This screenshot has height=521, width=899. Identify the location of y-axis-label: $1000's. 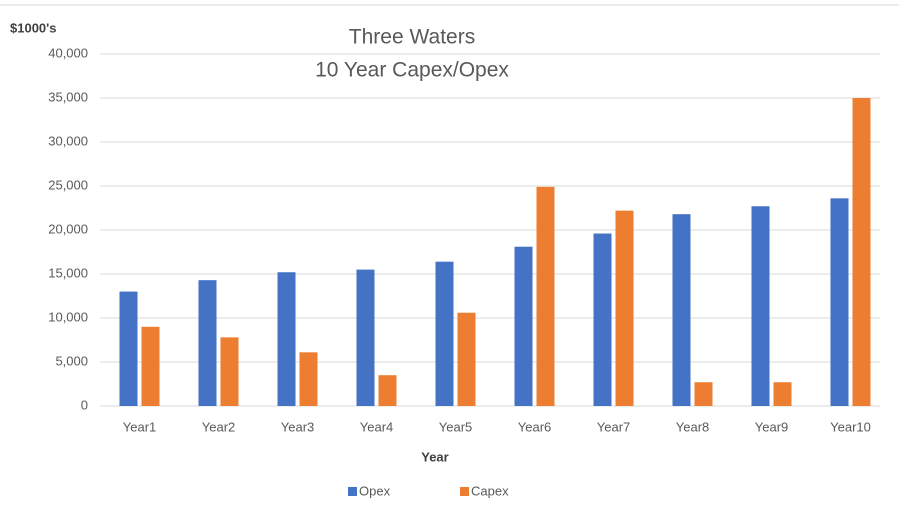
(33, 27).